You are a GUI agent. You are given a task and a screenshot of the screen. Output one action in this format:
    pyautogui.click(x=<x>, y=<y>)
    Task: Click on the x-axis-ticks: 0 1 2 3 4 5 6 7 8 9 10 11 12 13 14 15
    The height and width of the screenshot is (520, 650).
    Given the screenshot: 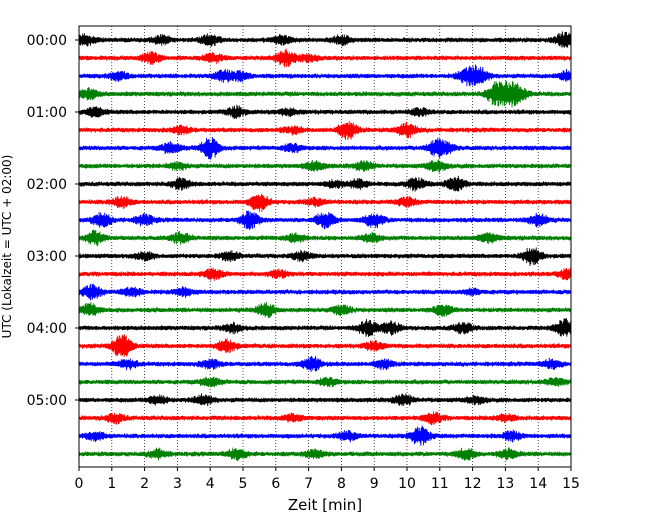 What is the action you would take?
    pyautogui.click(x=327, y=479)
    